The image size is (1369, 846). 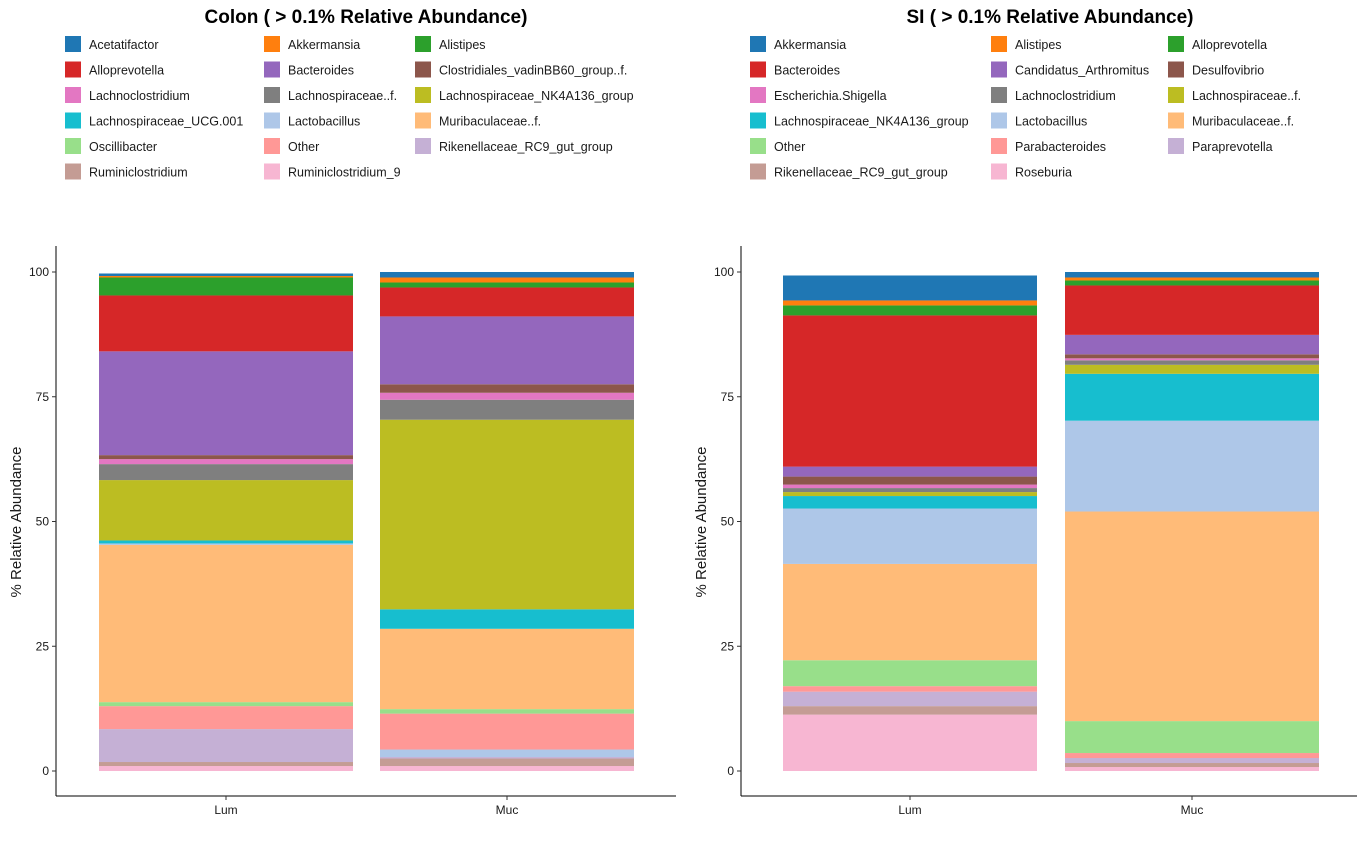 I want to click on legend-label: Rikenellaceae_RC9_gut_group, so click(x=526, y=147).